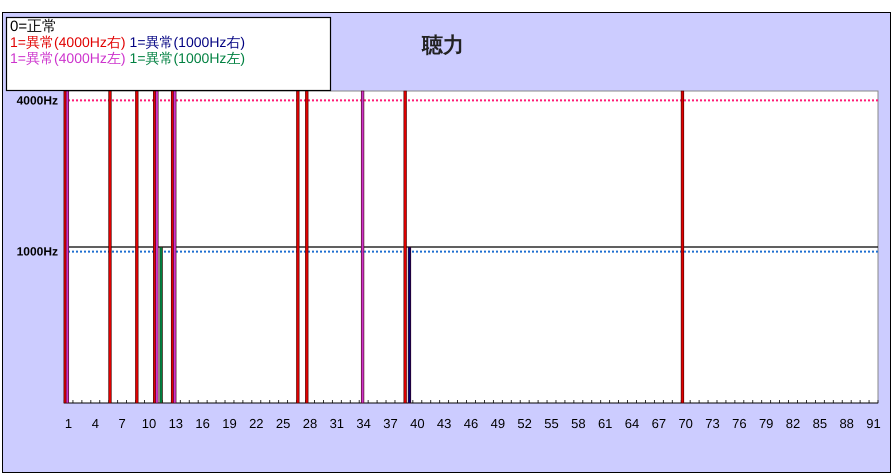 The image size is (893, 475). Describe the element at coordinates (442, 45) in the screenshot. I see `chart-title: 聴力` at that location.